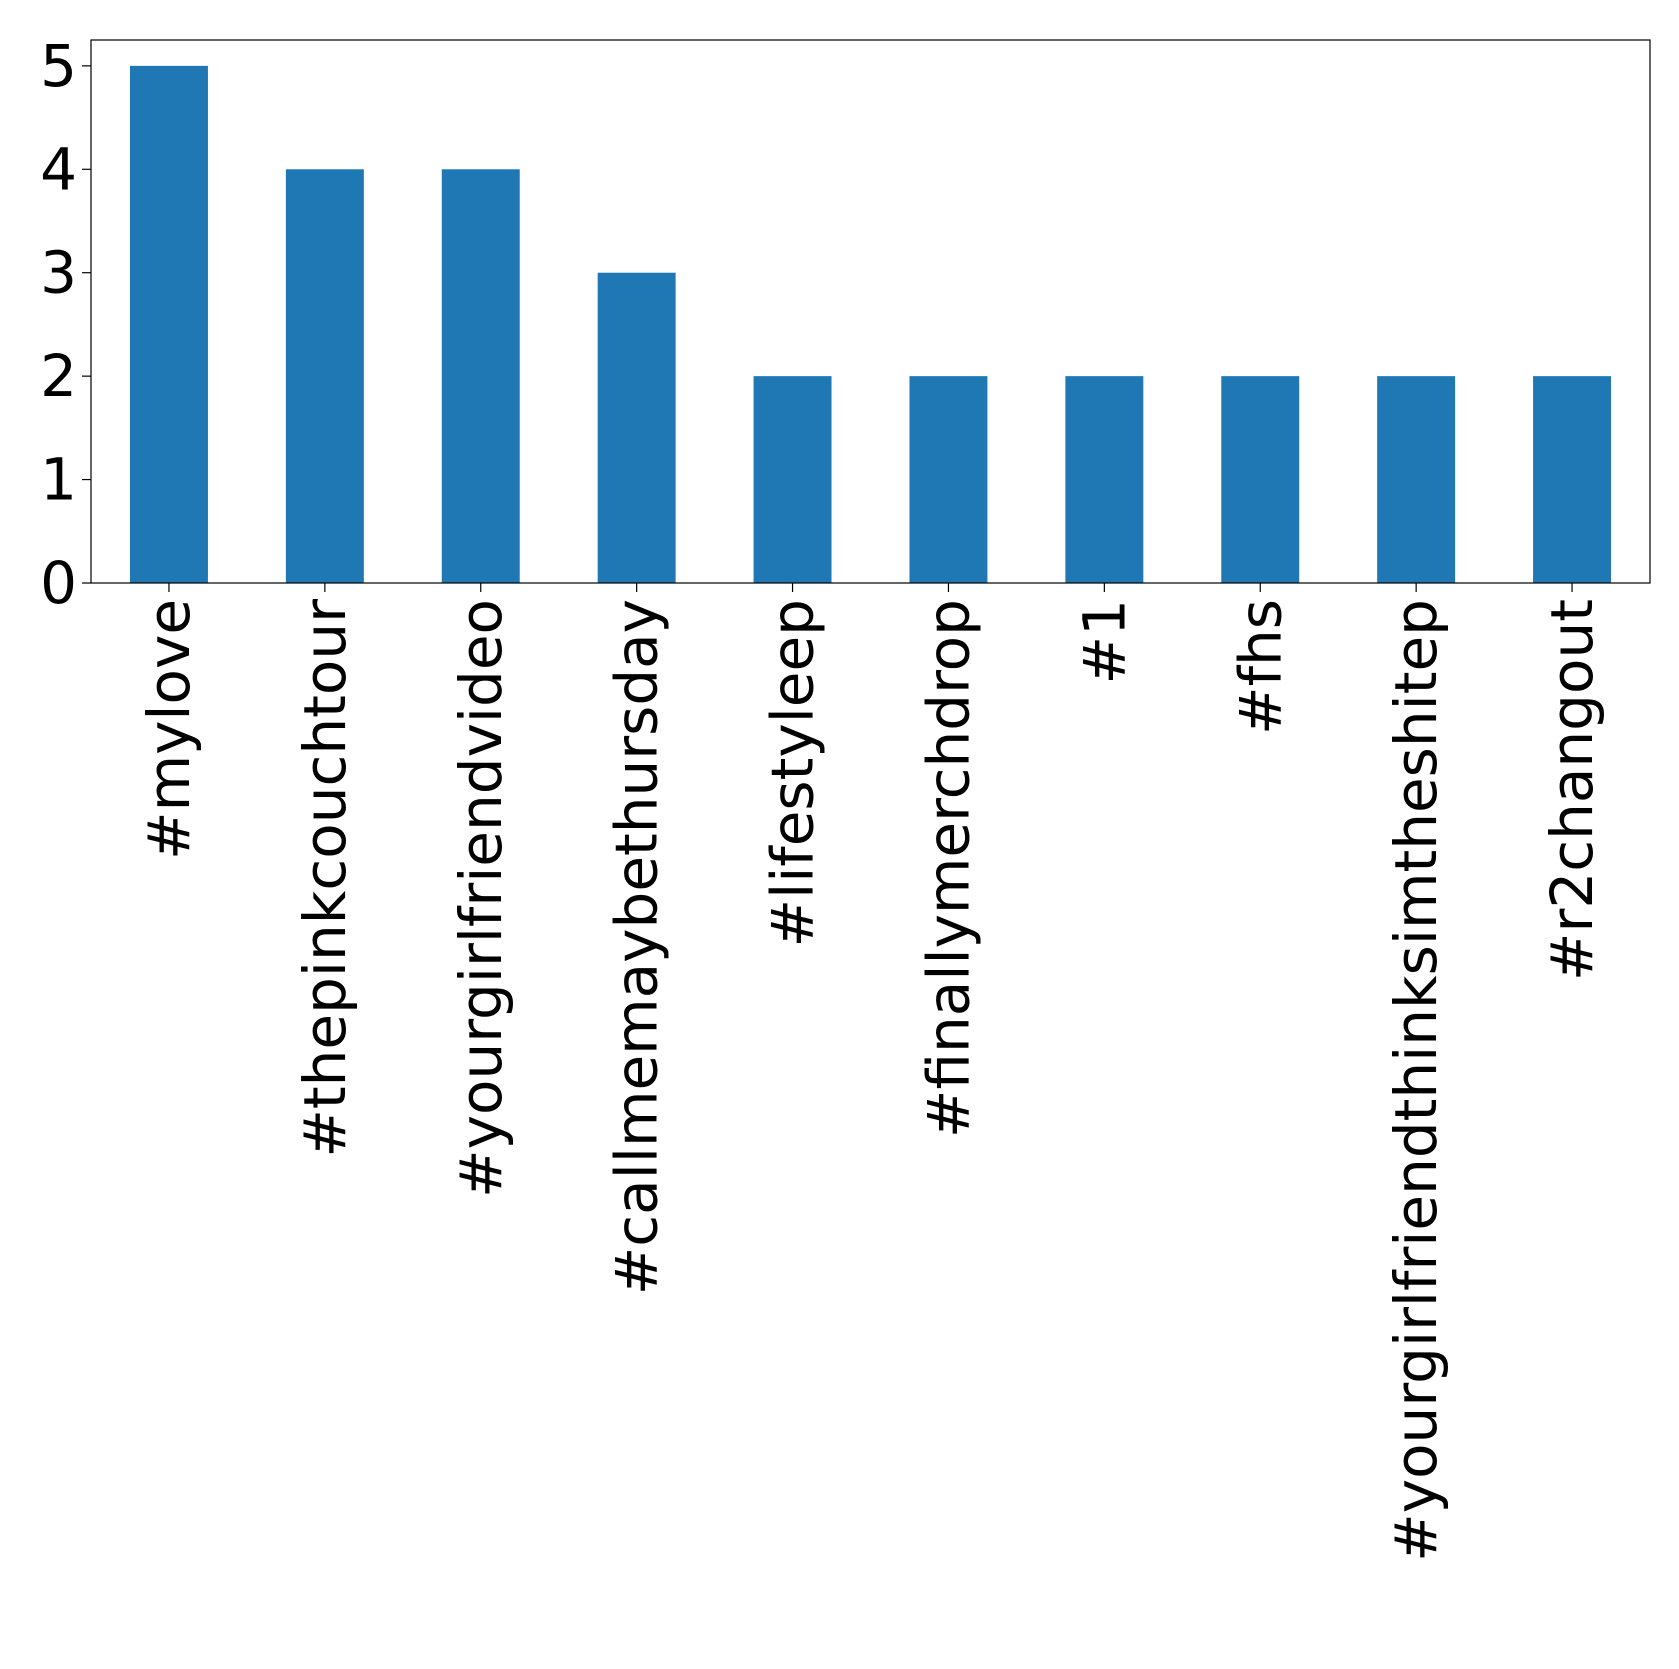  I want to click on x-tick-label-8: #yourgirlfriendthinksimtheshitep, so click(1416, 1080).